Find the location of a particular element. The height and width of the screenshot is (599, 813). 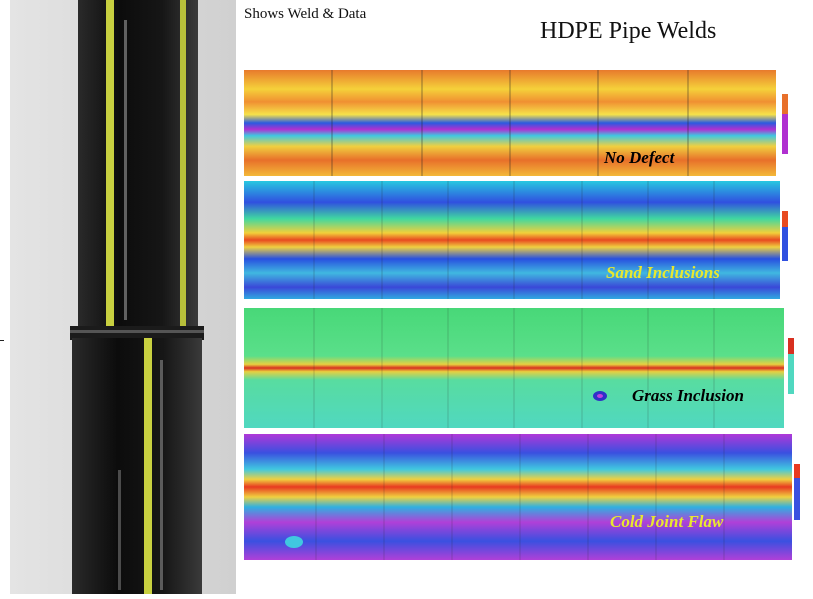

caption: Shows Weld & Data is located at coordinates (305, 14).